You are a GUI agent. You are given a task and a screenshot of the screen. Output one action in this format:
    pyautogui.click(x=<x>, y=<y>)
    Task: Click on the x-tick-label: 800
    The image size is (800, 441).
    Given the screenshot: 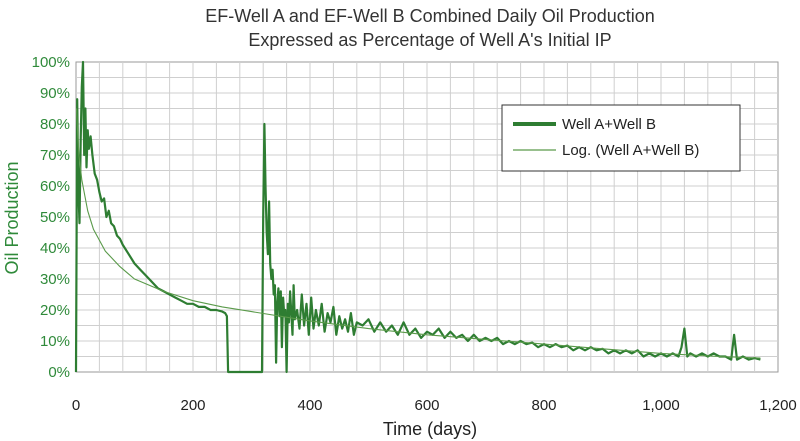 What is the action you would take?
    pyautogui.click(x=543, y=405)
    